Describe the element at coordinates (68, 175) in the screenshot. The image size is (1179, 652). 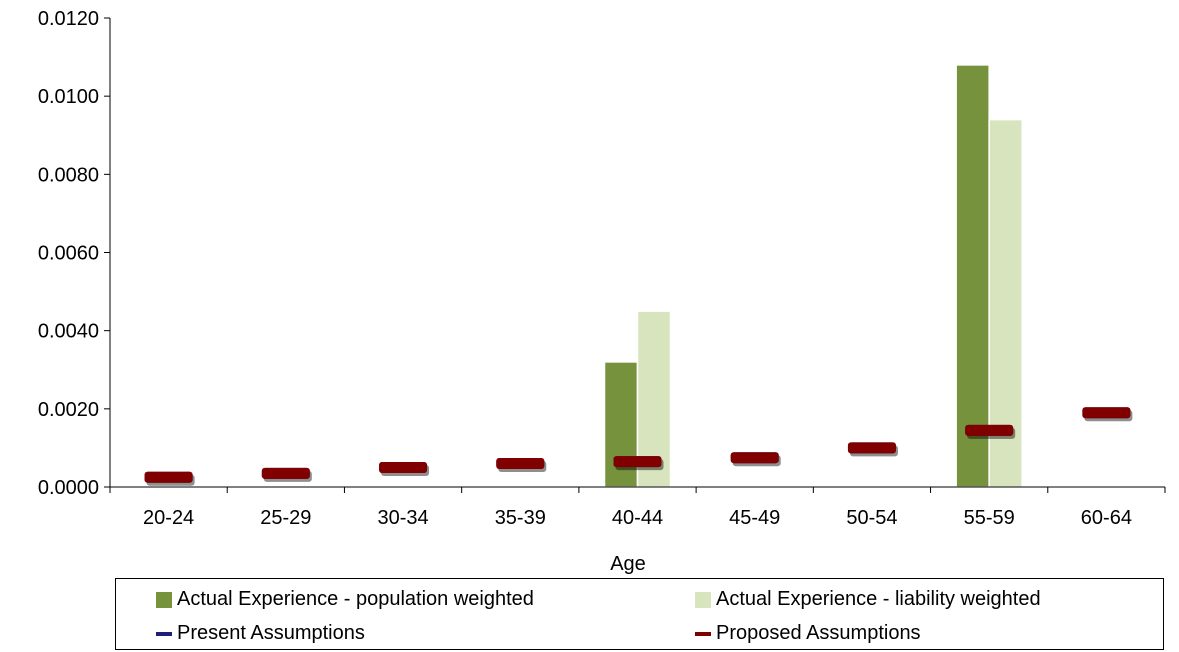
I see `y-tick-label: 0.0080` at that location.